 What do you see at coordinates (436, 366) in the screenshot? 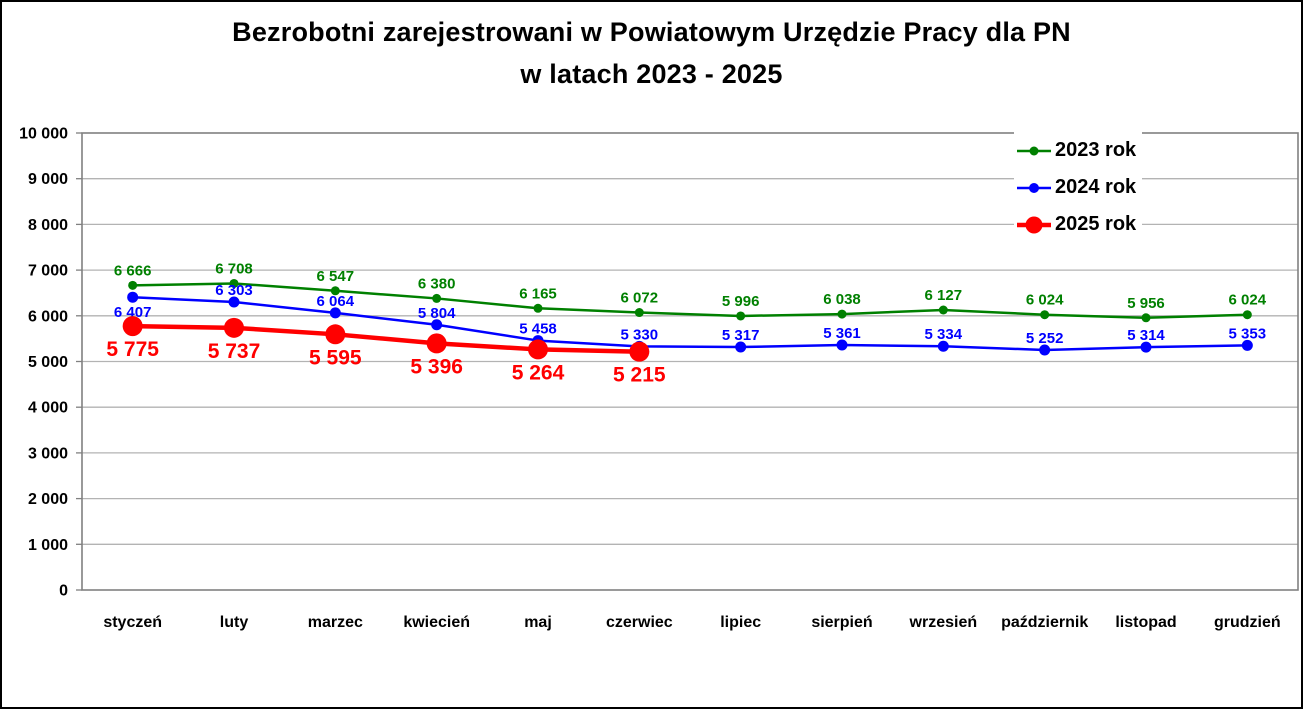
I see `data-point-label: 5 396` at bounding box center [436, 366].